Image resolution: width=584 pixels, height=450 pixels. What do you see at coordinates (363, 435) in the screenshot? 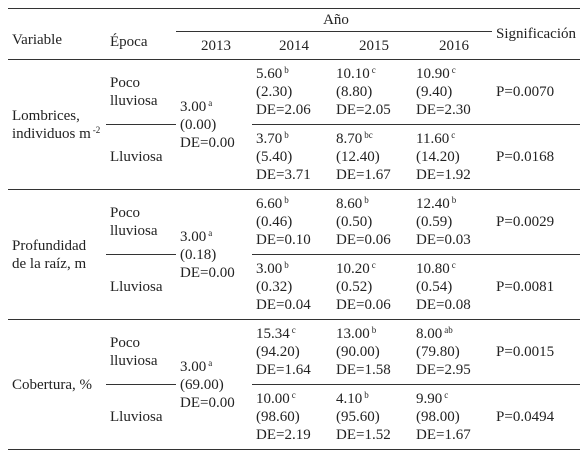
I see `de: DE=1.52` at bounding box center [363, 435].